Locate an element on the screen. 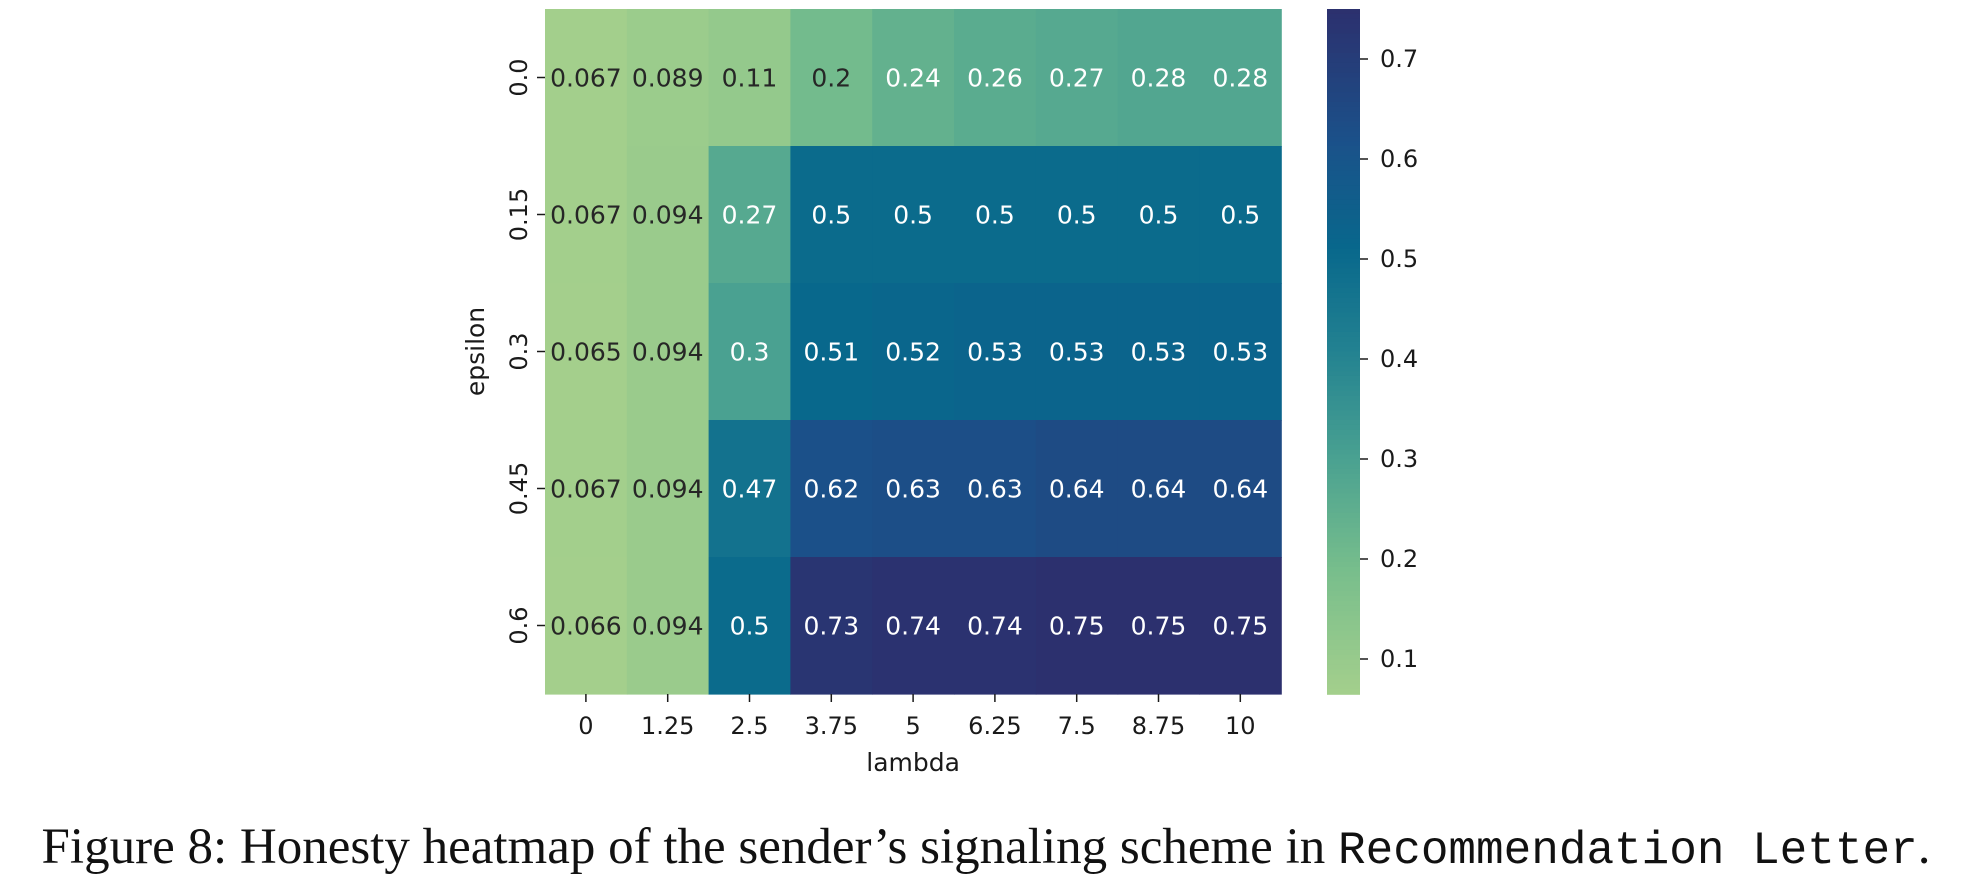 This screenshot has height=884, width=1972. x-tick-label: 0 is located at coordinates (585, 726).